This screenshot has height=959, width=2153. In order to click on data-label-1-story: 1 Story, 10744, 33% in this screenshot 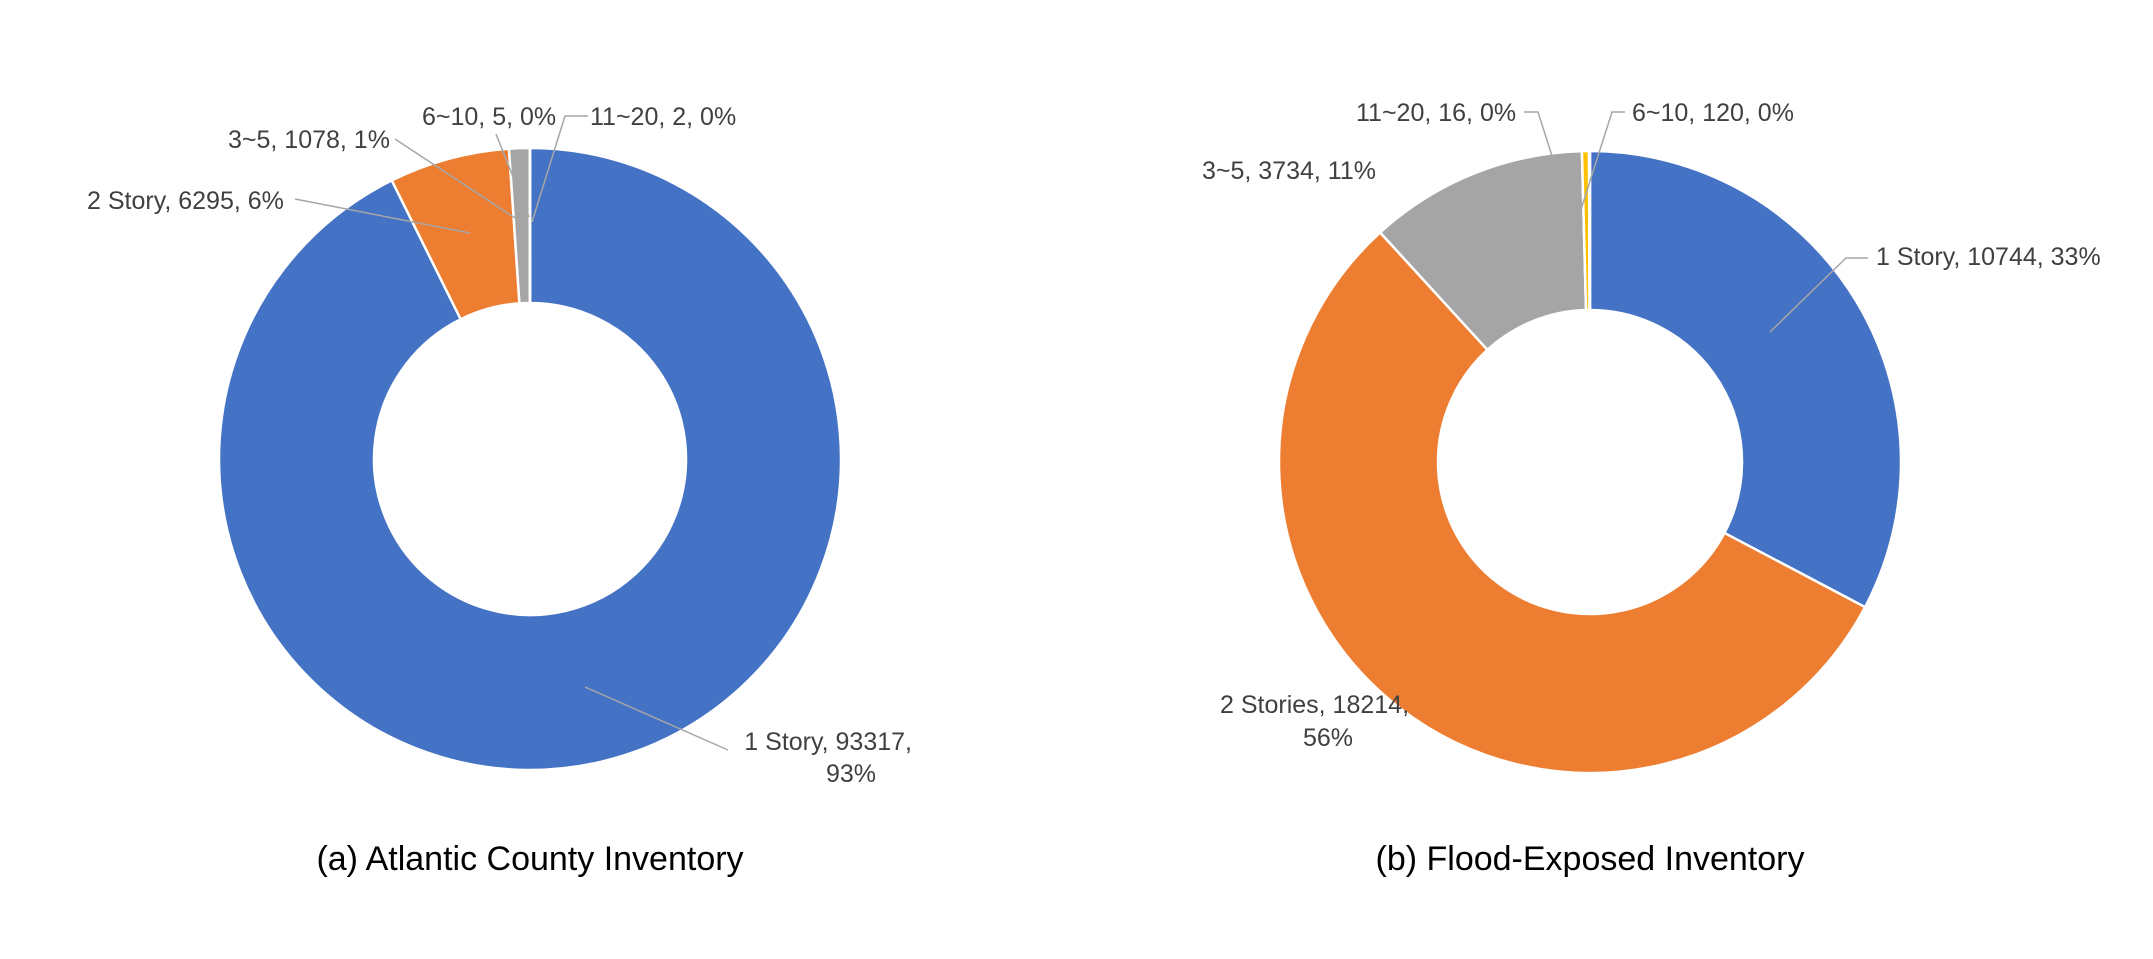, I will do `click(1988, 257)`.